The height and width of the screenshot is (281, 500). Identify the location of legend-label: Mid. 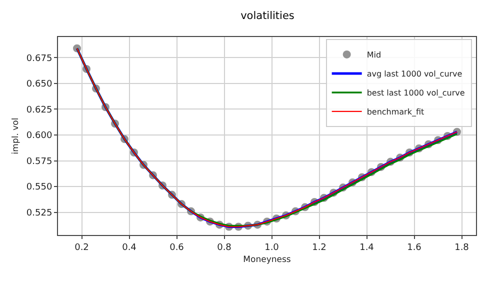
(374, 55).